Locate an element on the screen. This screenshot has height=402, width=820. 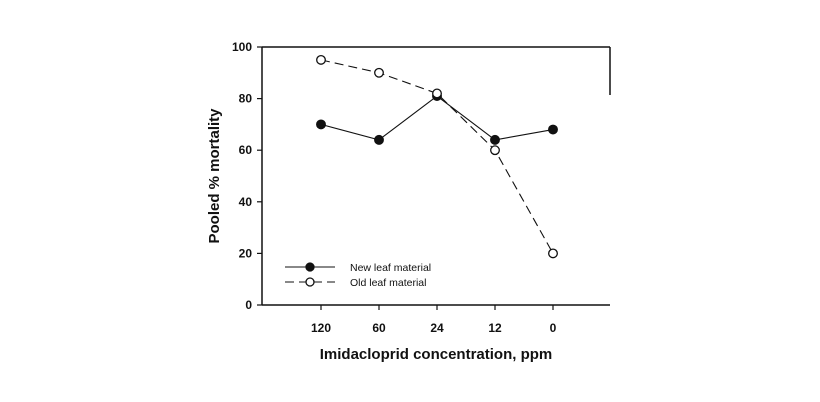
x-axis-title: Imidacloprid concentration, ppm is located at coordinates (436, 354).